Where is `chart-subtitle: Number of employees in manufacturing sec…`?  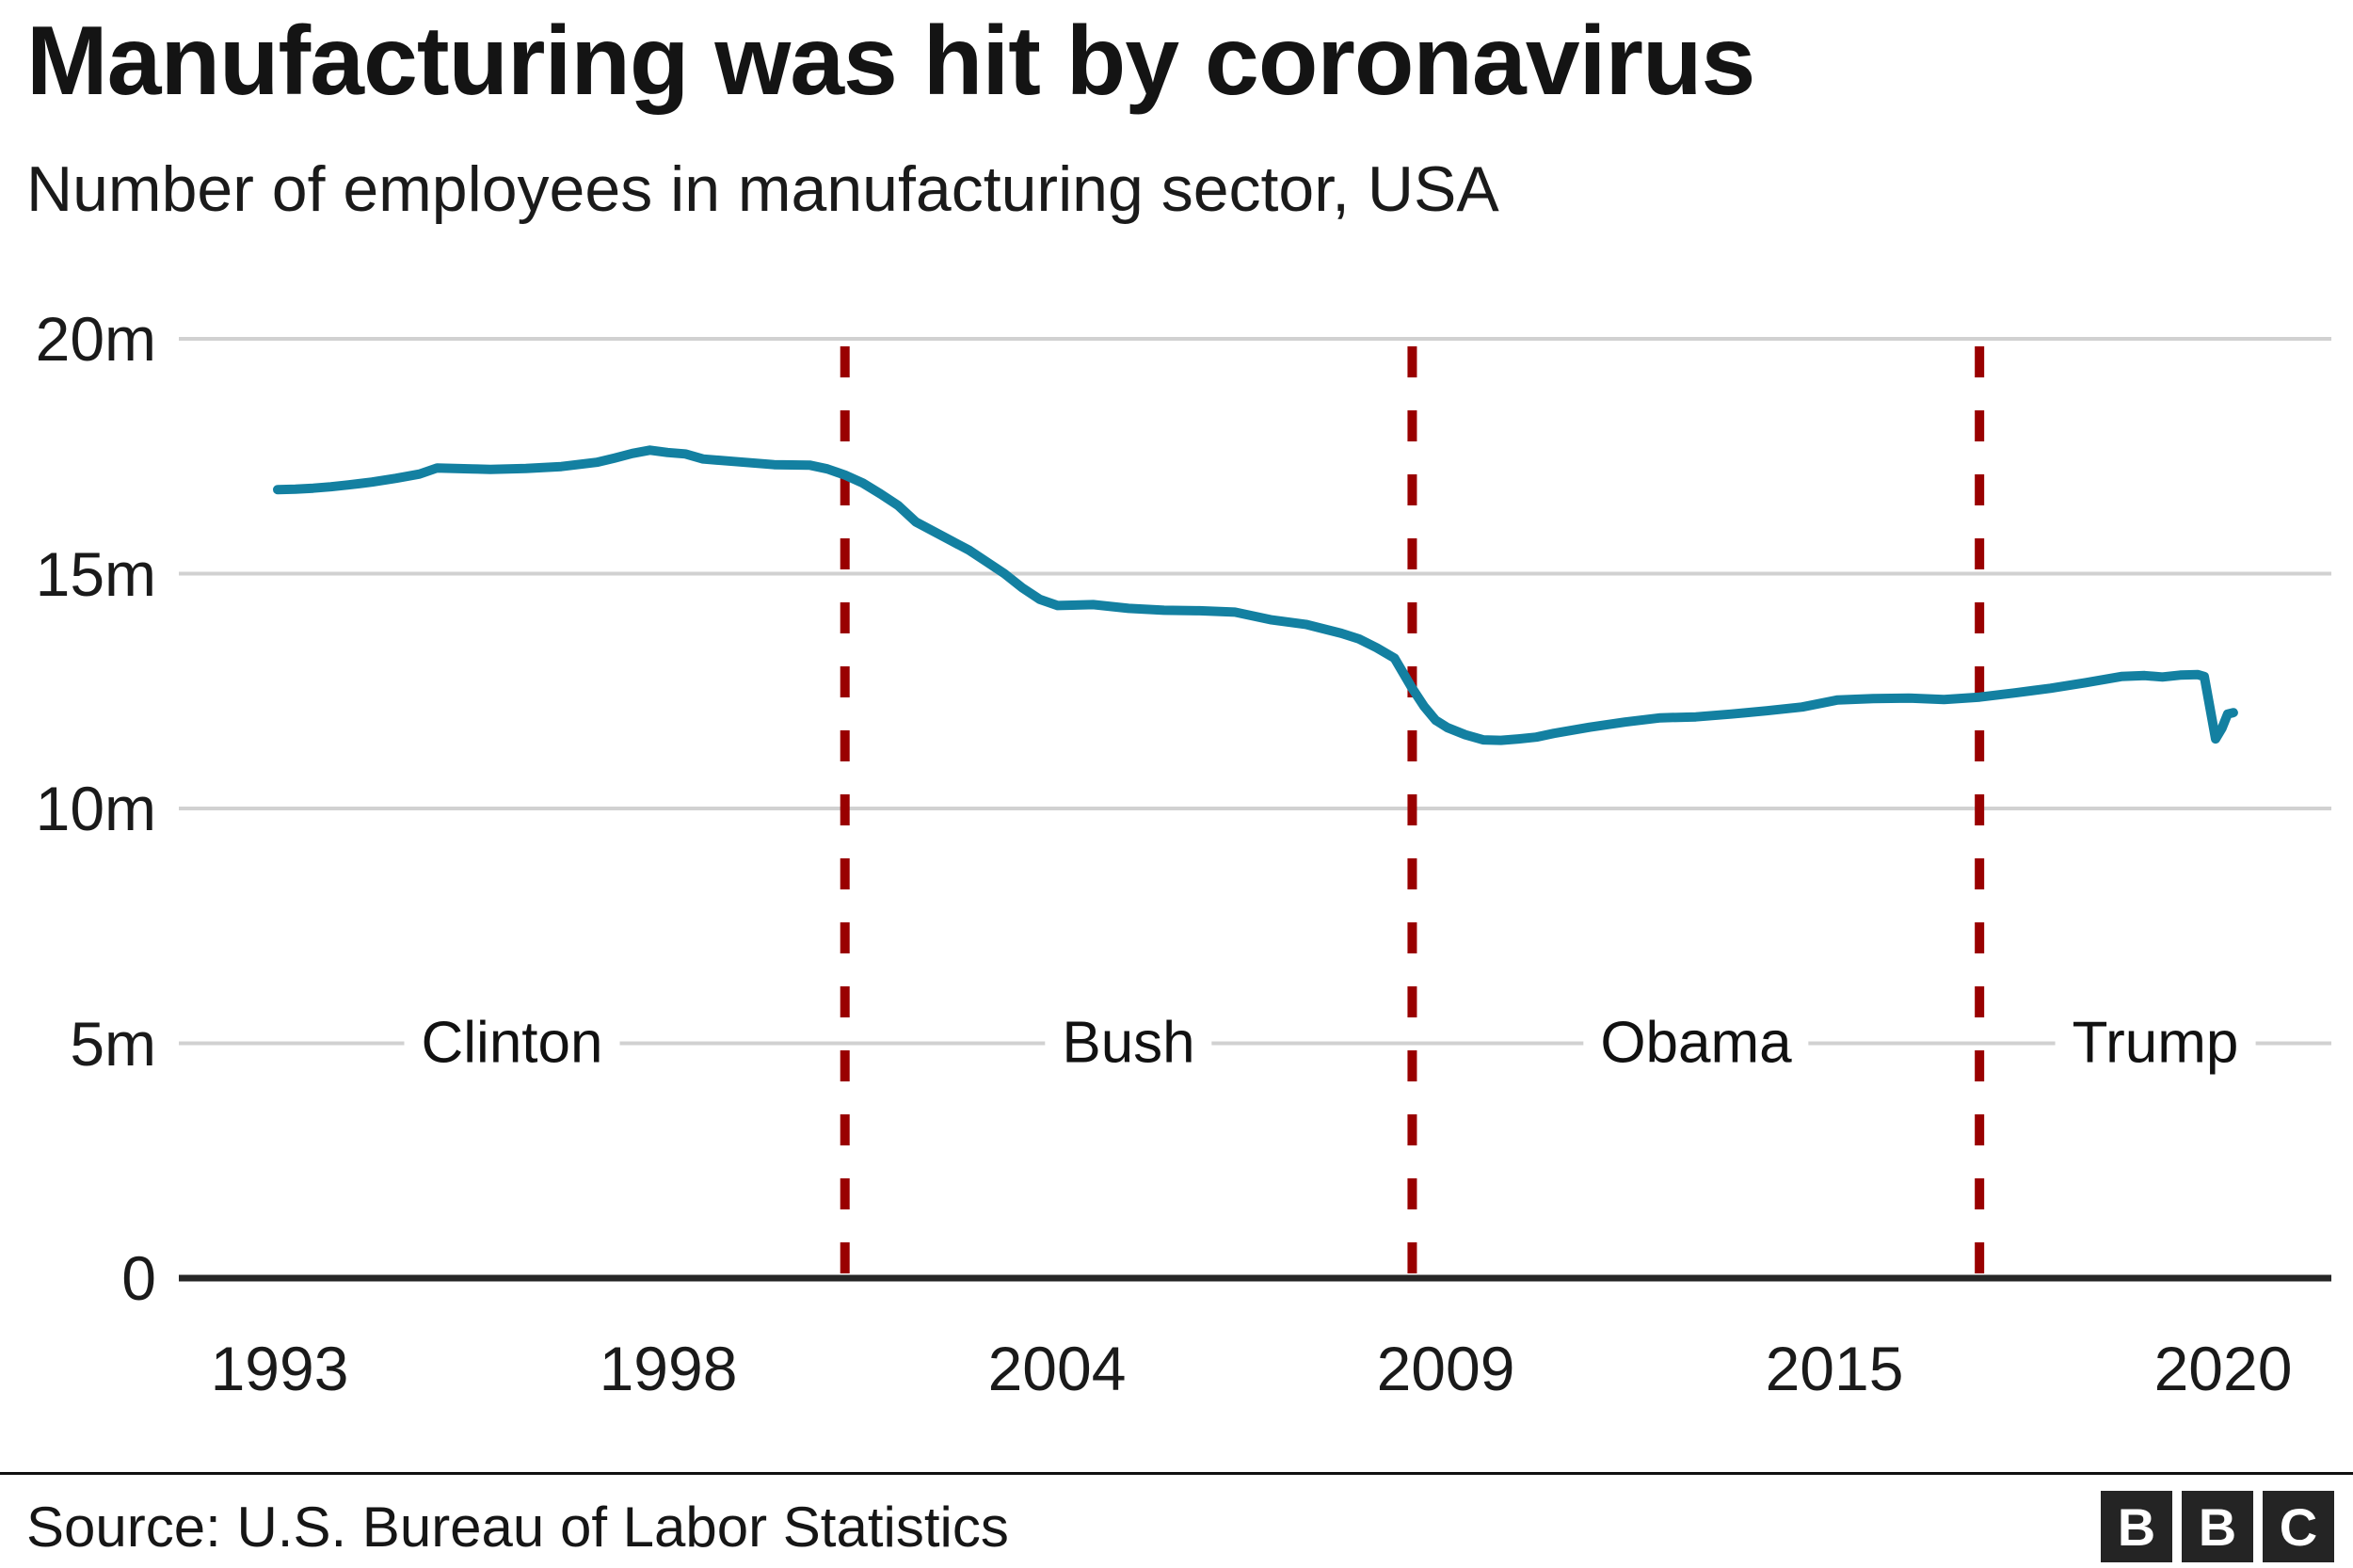 chart-subtitle: Number of employees in manufacturing sec… is located at coordinates (763, 189).